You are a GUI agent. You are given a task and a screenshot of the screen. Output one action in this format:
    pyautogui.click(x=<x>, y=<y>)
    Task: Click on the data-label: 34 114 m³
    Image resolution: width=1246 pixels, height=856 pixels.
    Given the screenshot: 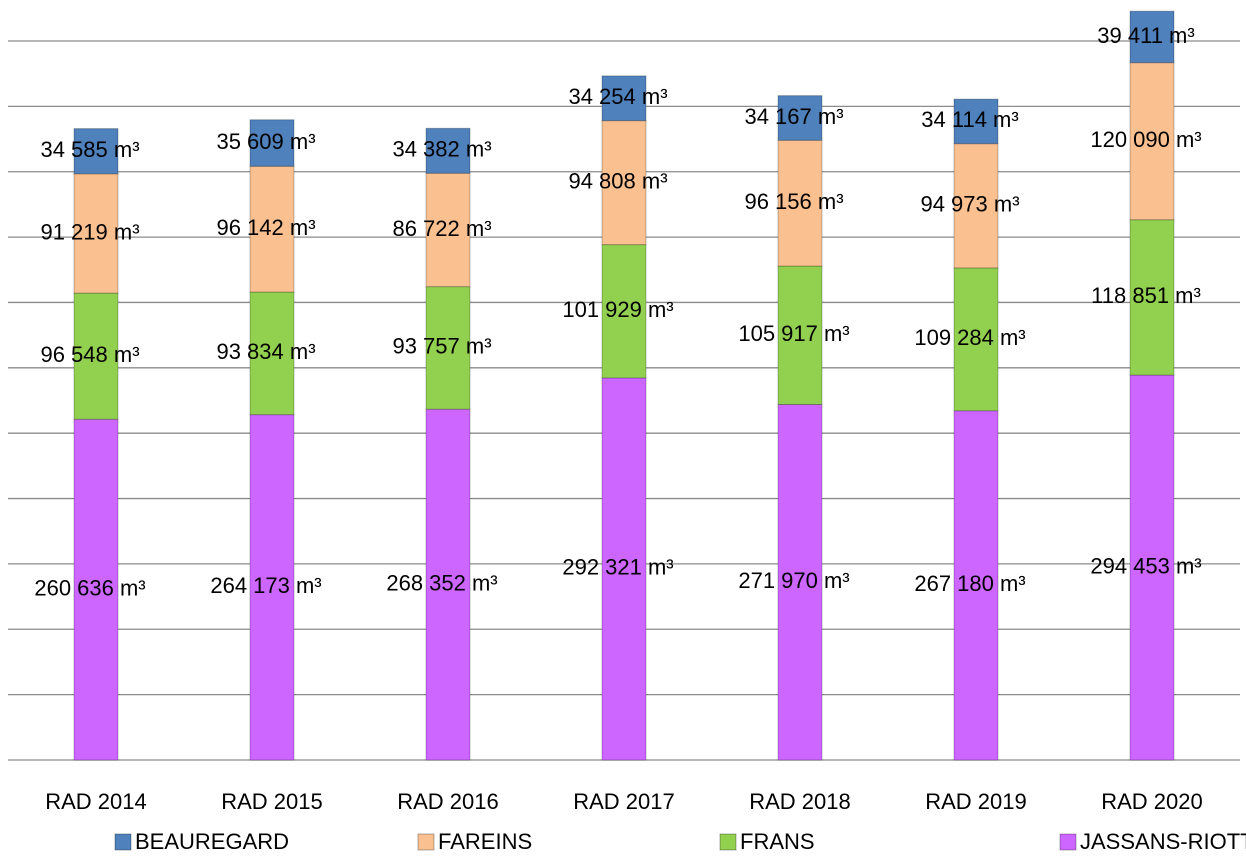 What is the action you would take?
    pyautogui.click(x=969, y=119)
    